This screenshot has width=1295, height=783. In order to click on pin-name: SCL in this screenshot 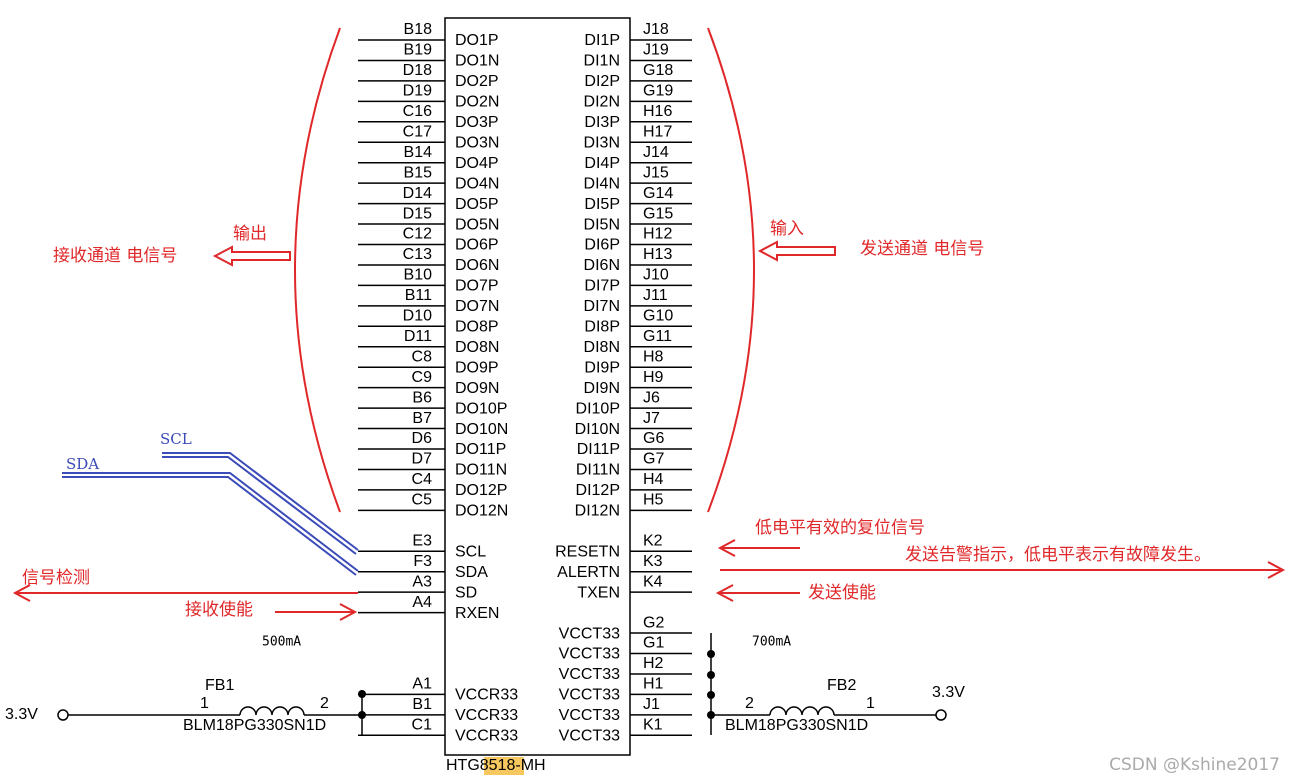, I will do `click(470, 551)`.